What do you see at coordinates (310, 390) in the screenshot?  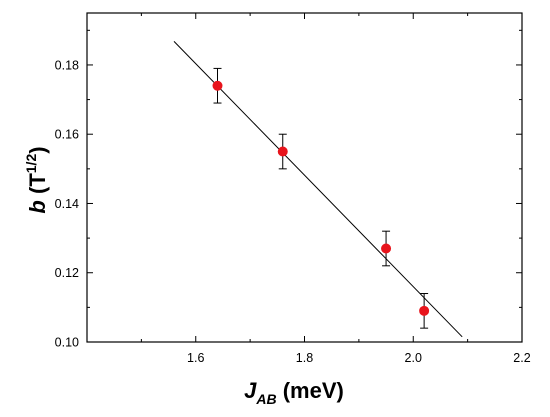 I see `x-axis-title-unit: (meV)` at bounding box center [310, 390].